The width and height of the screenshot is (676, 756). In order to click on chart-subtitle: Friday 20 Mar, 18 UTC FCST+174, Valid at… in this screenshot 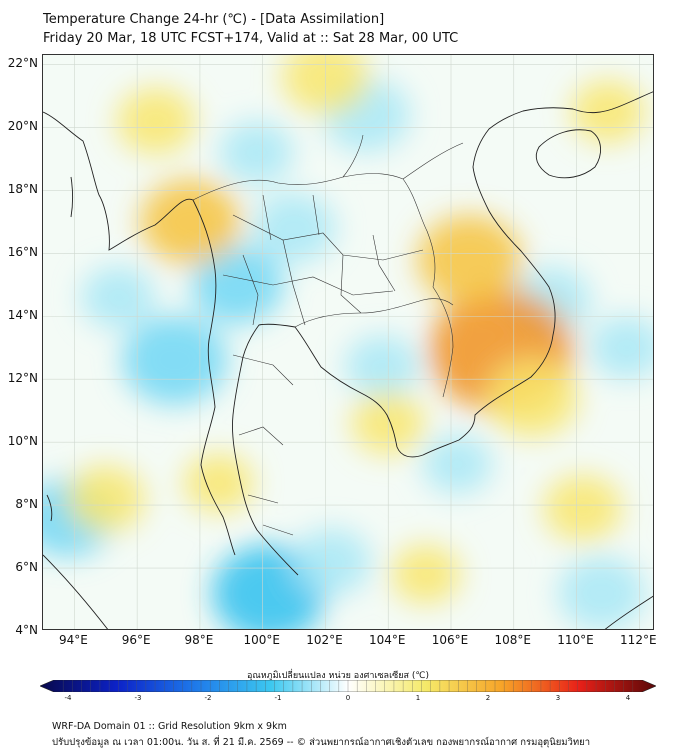, I will do `click(251, 38)`.